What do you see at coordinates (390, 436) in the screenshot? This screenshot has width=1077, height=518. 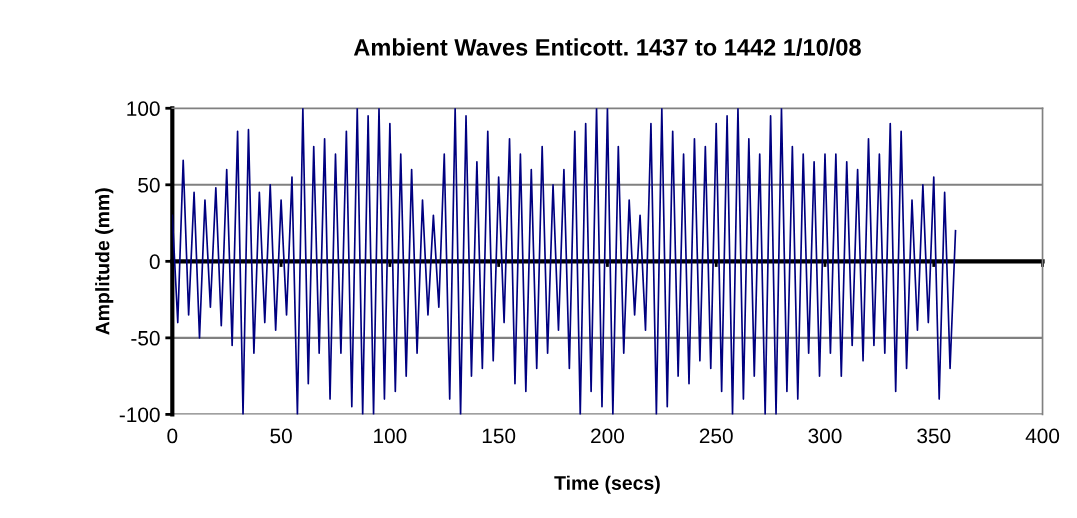 I see `x-tick-label: 100` at bounding box center [390, 436].